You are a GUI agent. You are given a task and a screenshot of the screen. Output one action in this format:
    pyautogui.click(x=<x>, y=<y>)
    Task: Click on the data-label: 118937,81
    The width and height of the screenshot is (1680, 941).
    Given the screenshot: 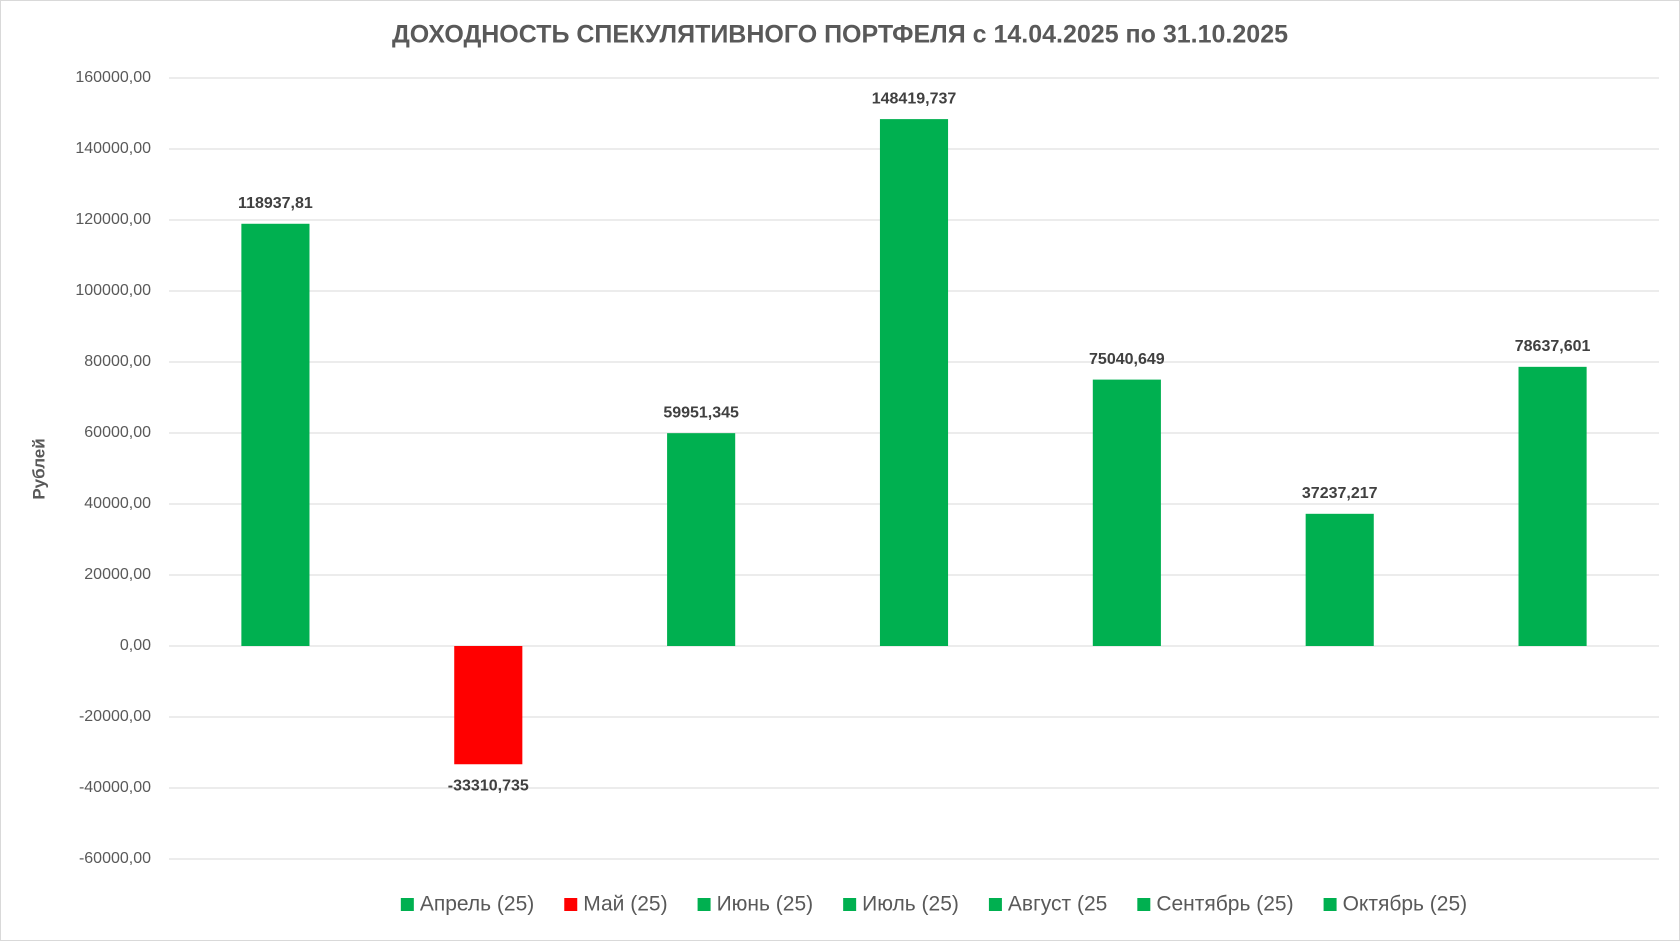 What is the action you would take?
    pyautogui.click(x=275, y=203)
    